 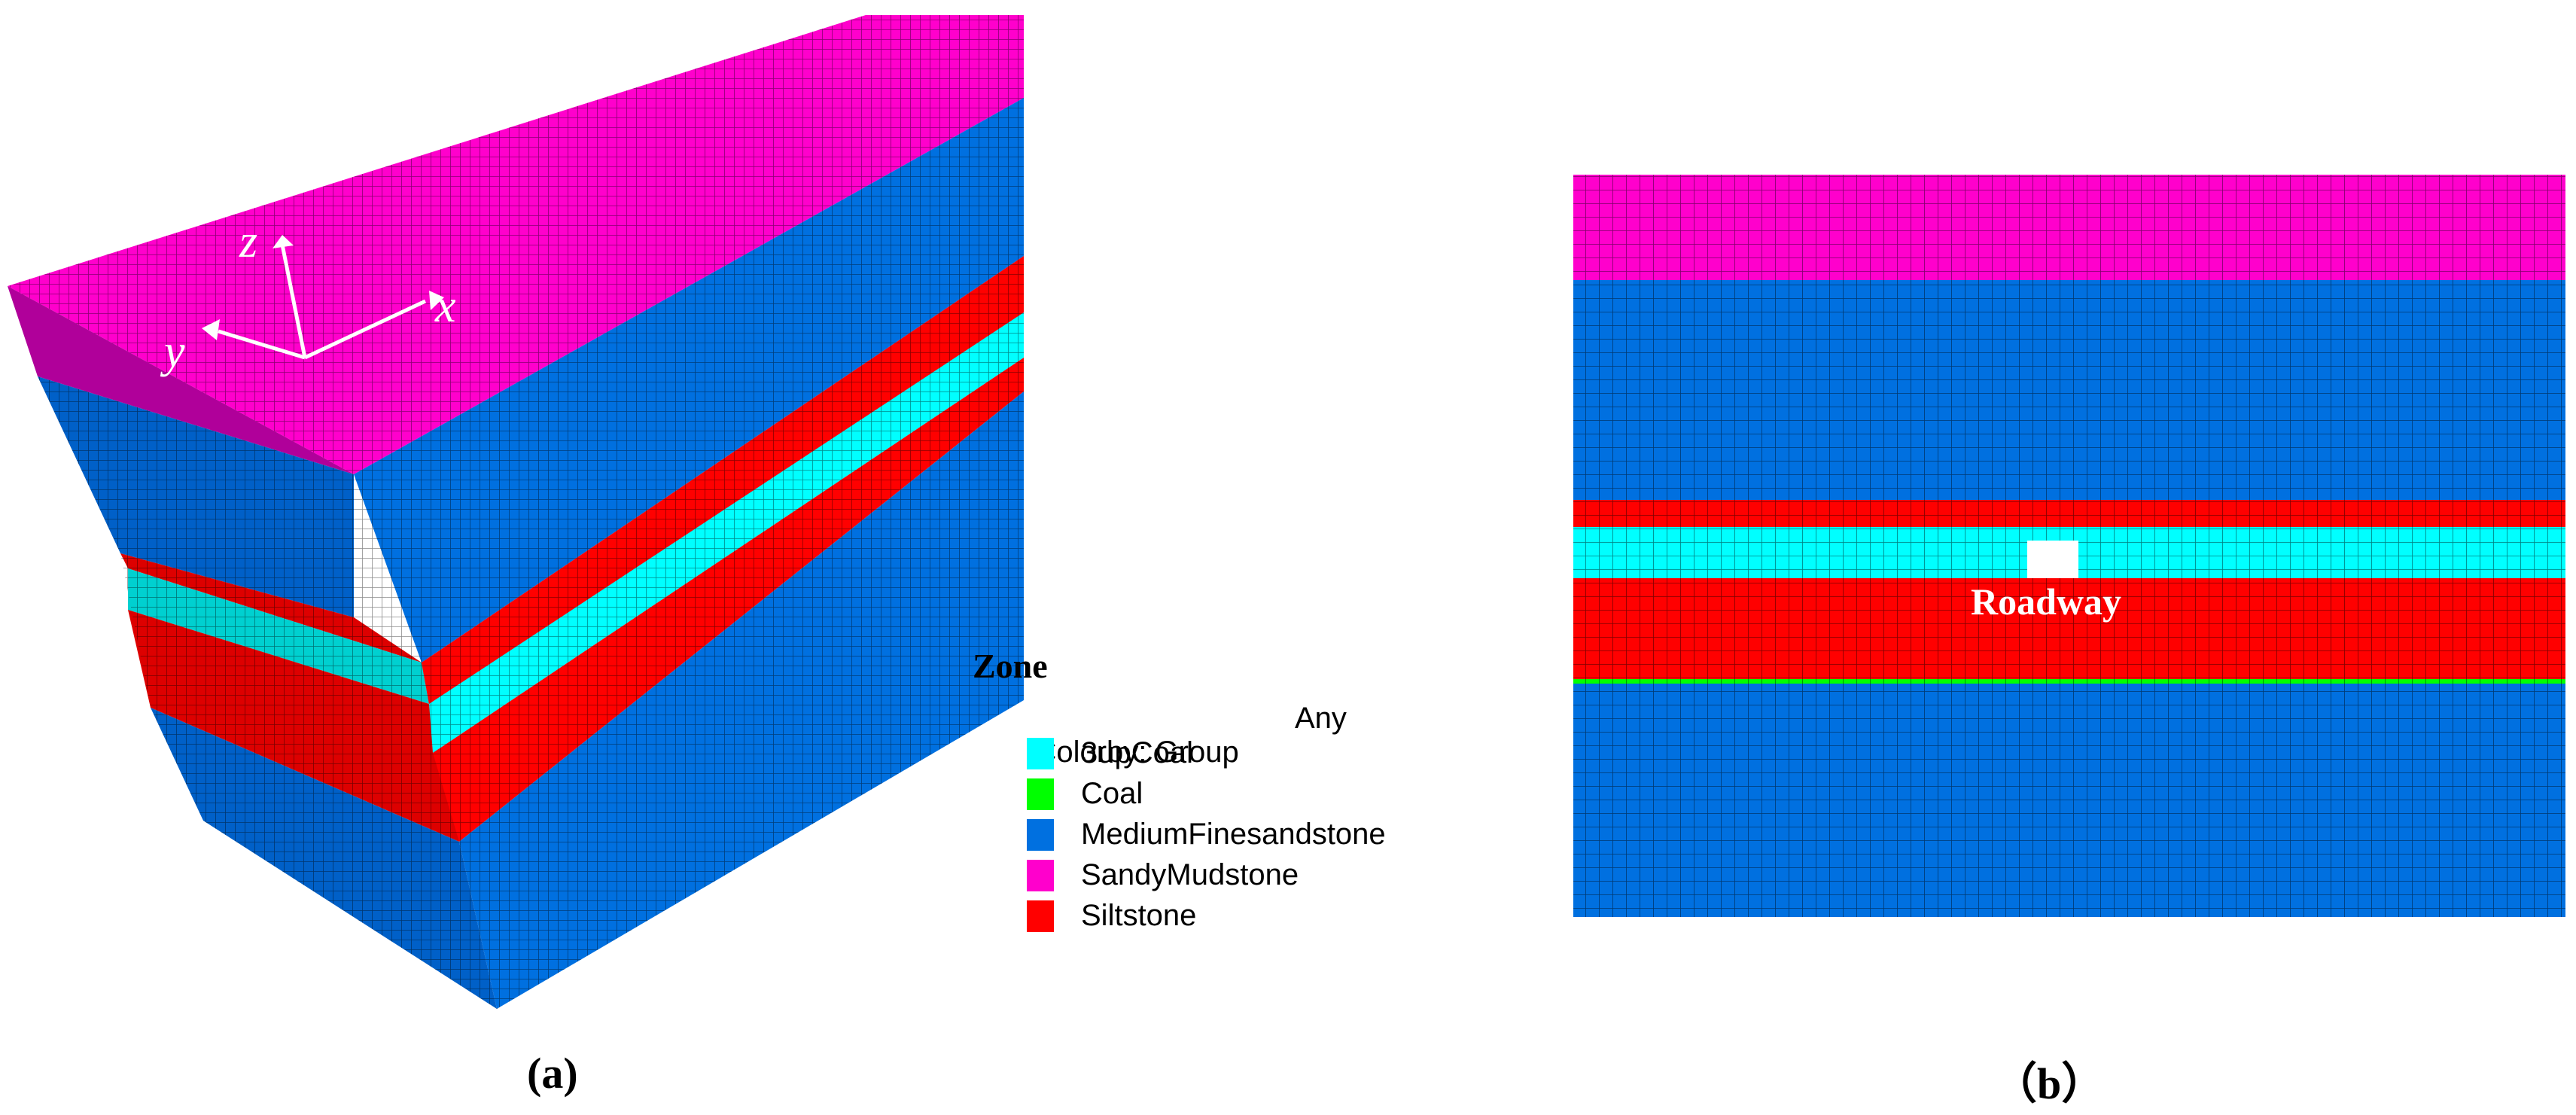 What do you see at coordinates (552, 1073) in the screenshot?
I see `panel-label-a: (a)` at bounding box center [552, 1073].